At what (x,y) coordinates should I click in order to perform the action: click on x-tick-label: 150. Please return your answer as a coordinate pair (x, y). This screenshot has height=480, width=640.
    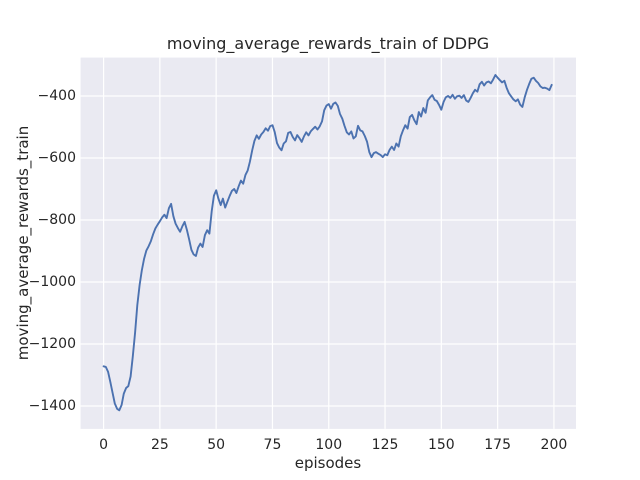
    Looking at the image, I should click on (441, 445).